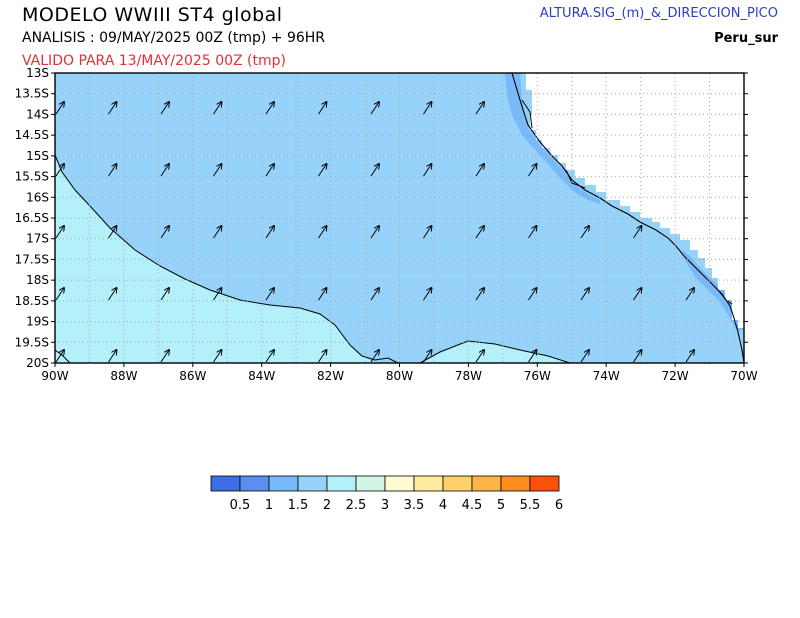  What do you see at coordinates (385, 505) in the screenshot?
I see `colorbar-label: 3` at bounding box center [385, 505].